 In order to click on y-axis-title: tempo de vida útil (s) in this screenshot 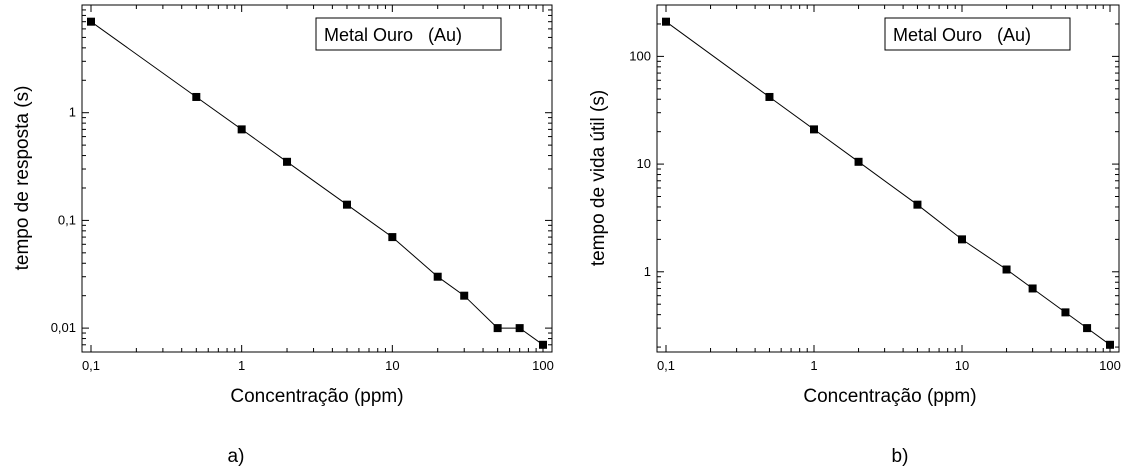, I will do `click(598, 178)`.